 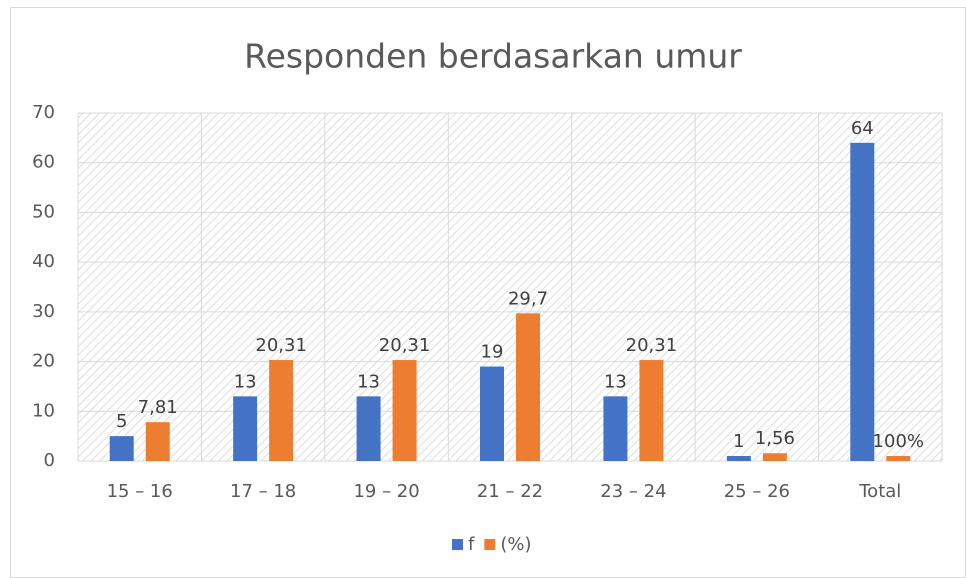 I want to click on y-tick-label: 60, so click(x=43, y=162).